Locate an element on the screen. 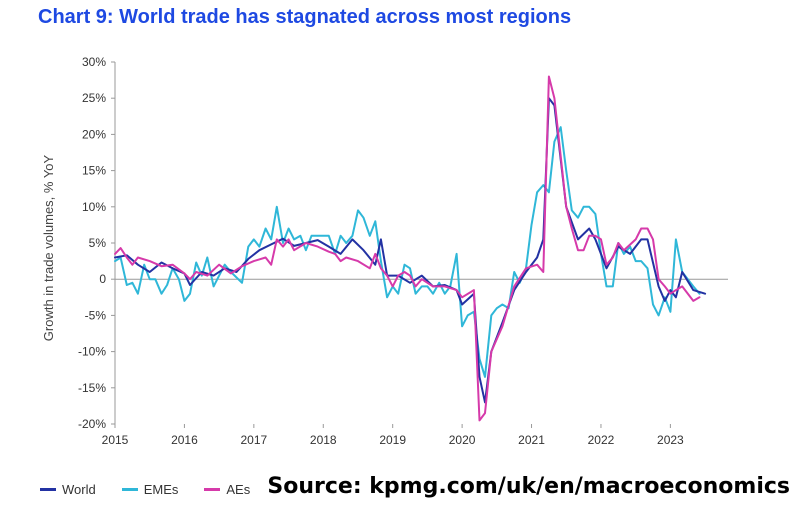 This screenshot has width=800, height=512. legend-label-aes: AEs is located at coordinates (238, 489).